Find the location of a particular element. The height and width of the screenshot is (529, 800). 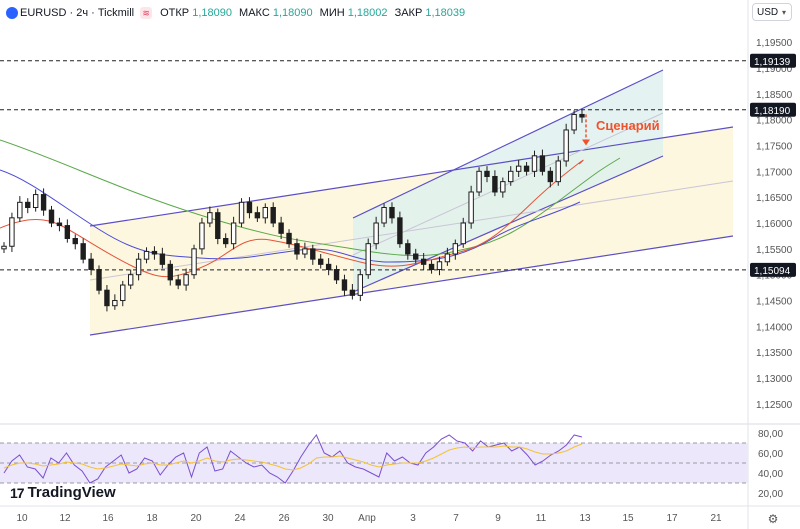

price-tick-label: 1,12500 is located at coordinates (774, 405).